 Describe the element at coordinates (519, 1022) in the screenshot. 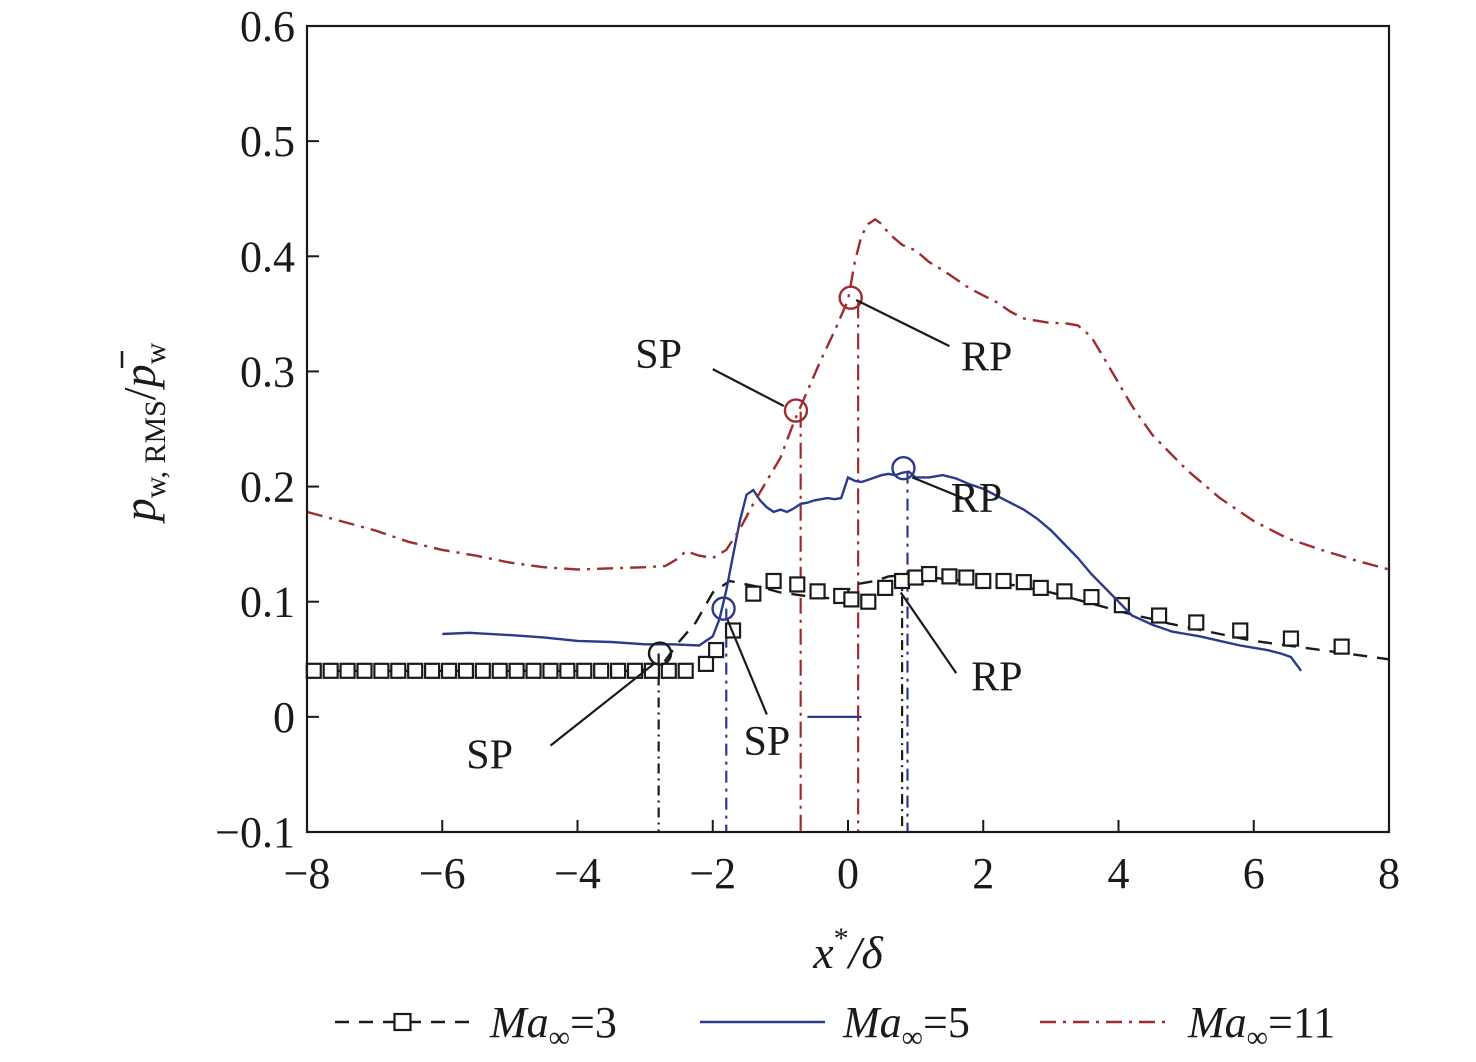

I see `legend-label-main-0: Ma` at that location.